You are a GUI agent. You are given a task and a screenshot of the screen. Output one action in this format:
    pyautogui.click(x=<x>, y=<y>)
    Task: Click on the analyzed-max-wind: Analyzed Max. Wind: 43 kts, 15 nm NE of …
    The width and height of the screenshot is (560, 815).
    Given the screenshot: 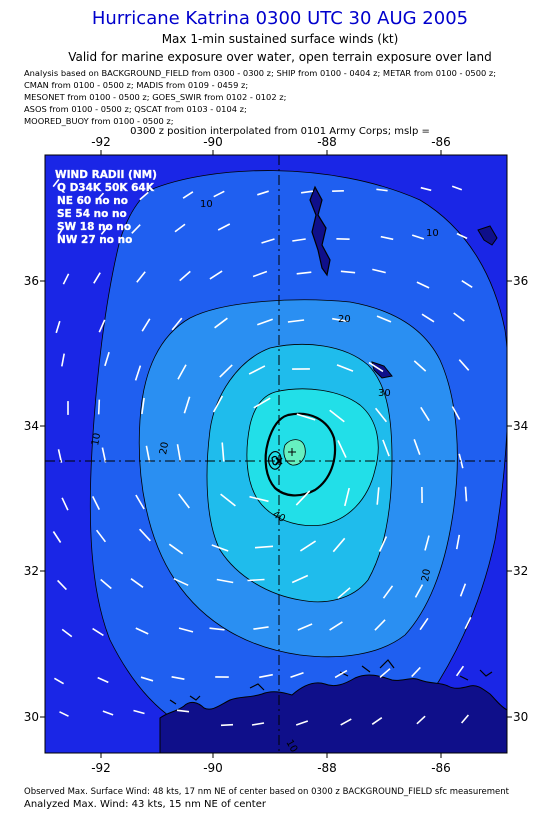 What is the action you would take?
    pyautogui.click(x=145, y=804)
    